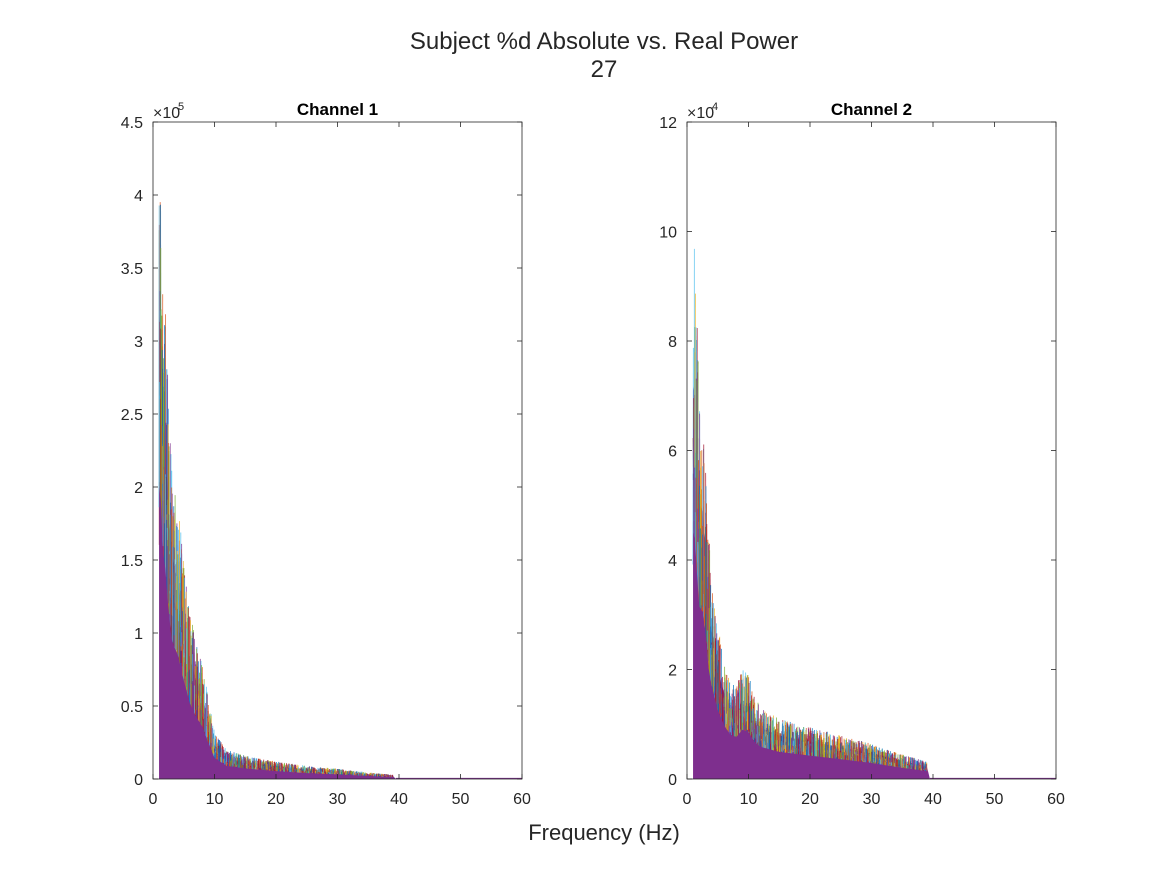 This screenshot has width=1167, height=875. I want to click on y-tick-label: 1.5, so click(132, 561).